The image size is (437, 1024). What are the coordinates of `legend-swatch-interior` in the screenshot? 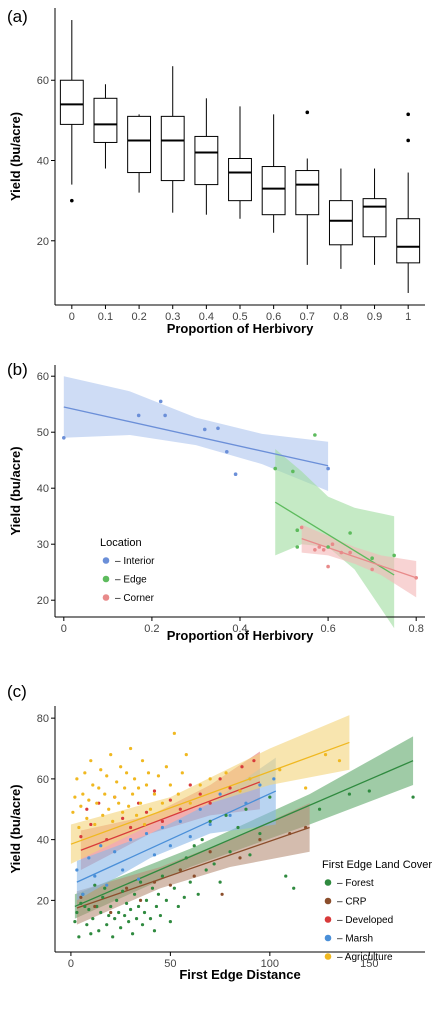 It's located at (106, 560).